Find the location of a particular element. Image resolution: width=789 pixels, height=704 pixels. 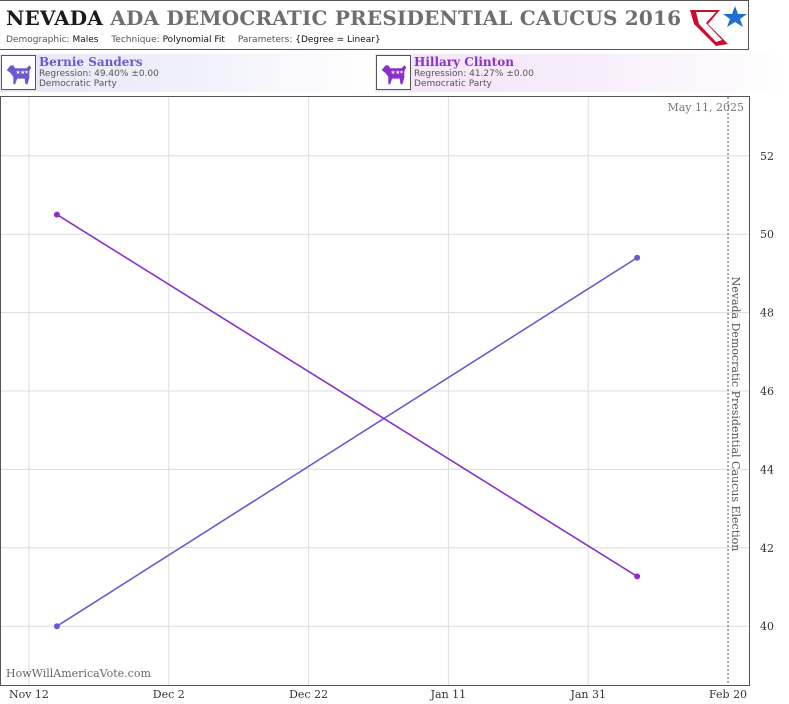

date-label: May 11, 2025 is located at coordinates (705, 107).